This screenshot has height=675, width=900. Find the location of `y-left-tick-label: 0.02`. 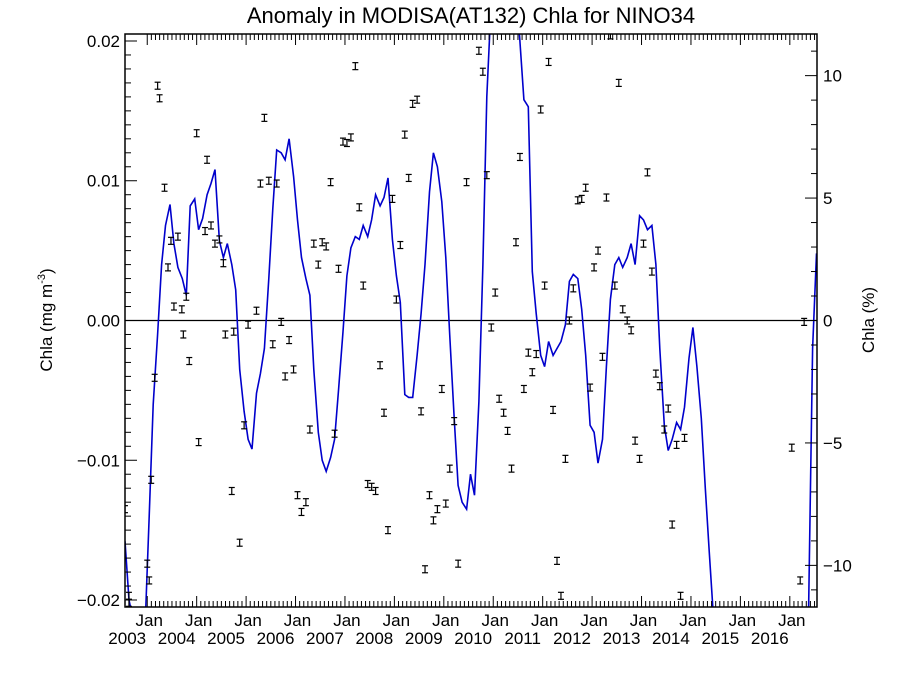

y-left-tick-label: 0.02 is located at coordinates (103, 41).